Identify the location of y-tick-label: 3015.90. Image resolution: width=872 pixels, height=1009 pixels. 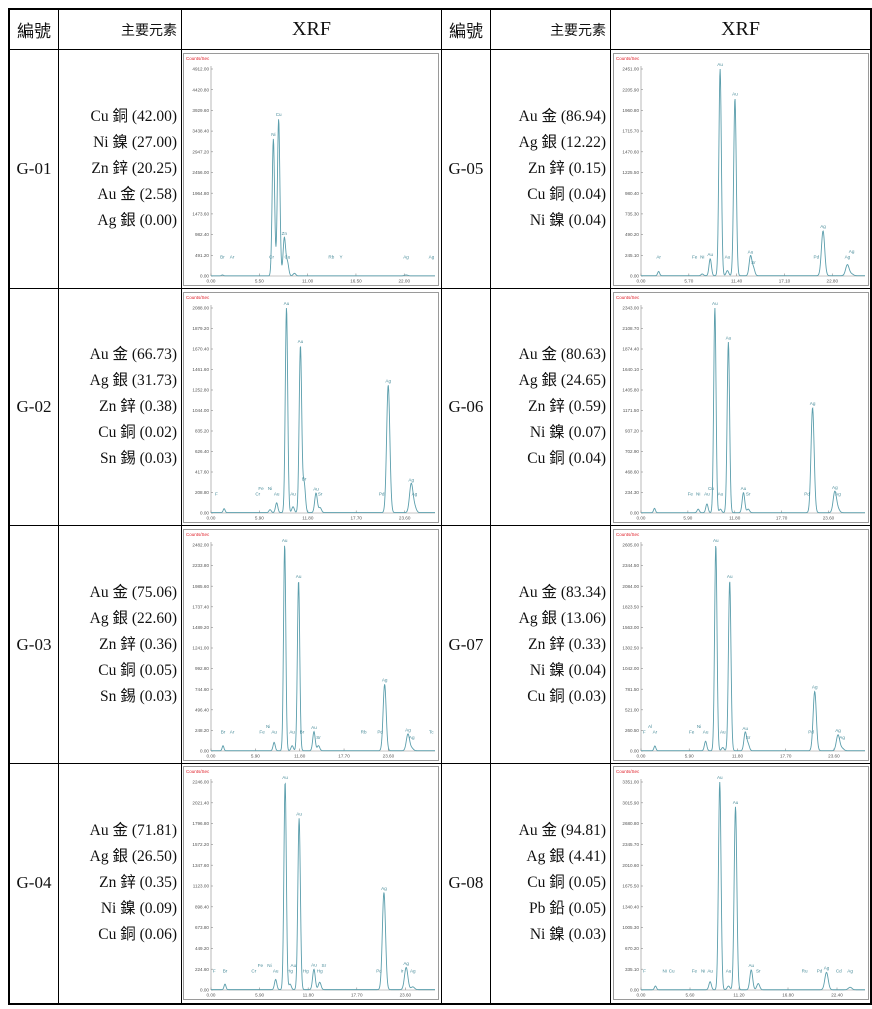
(630, 803).